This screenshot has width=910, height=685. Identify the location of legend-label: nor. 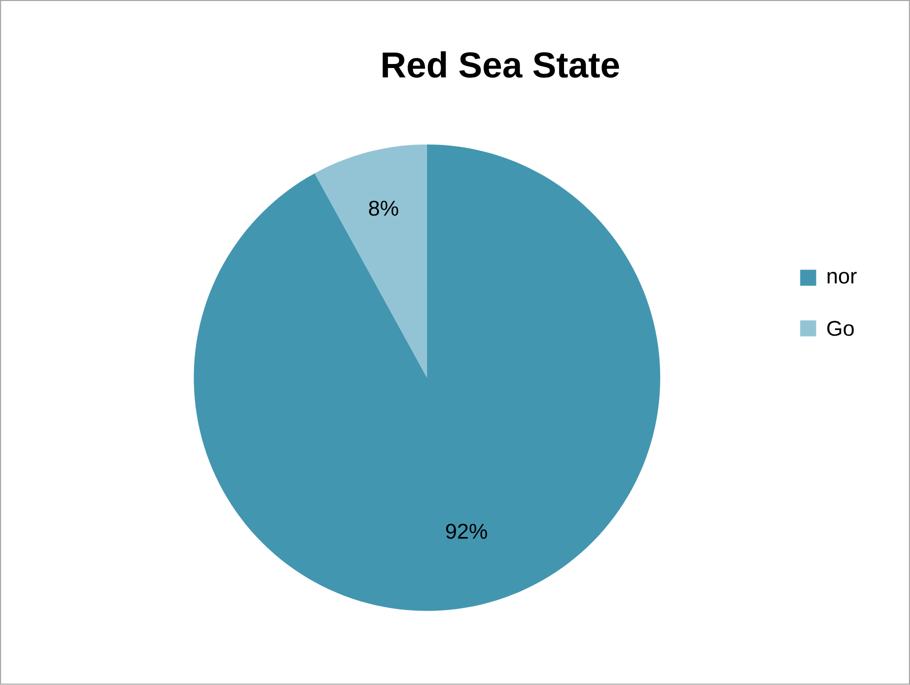
(842, 278).